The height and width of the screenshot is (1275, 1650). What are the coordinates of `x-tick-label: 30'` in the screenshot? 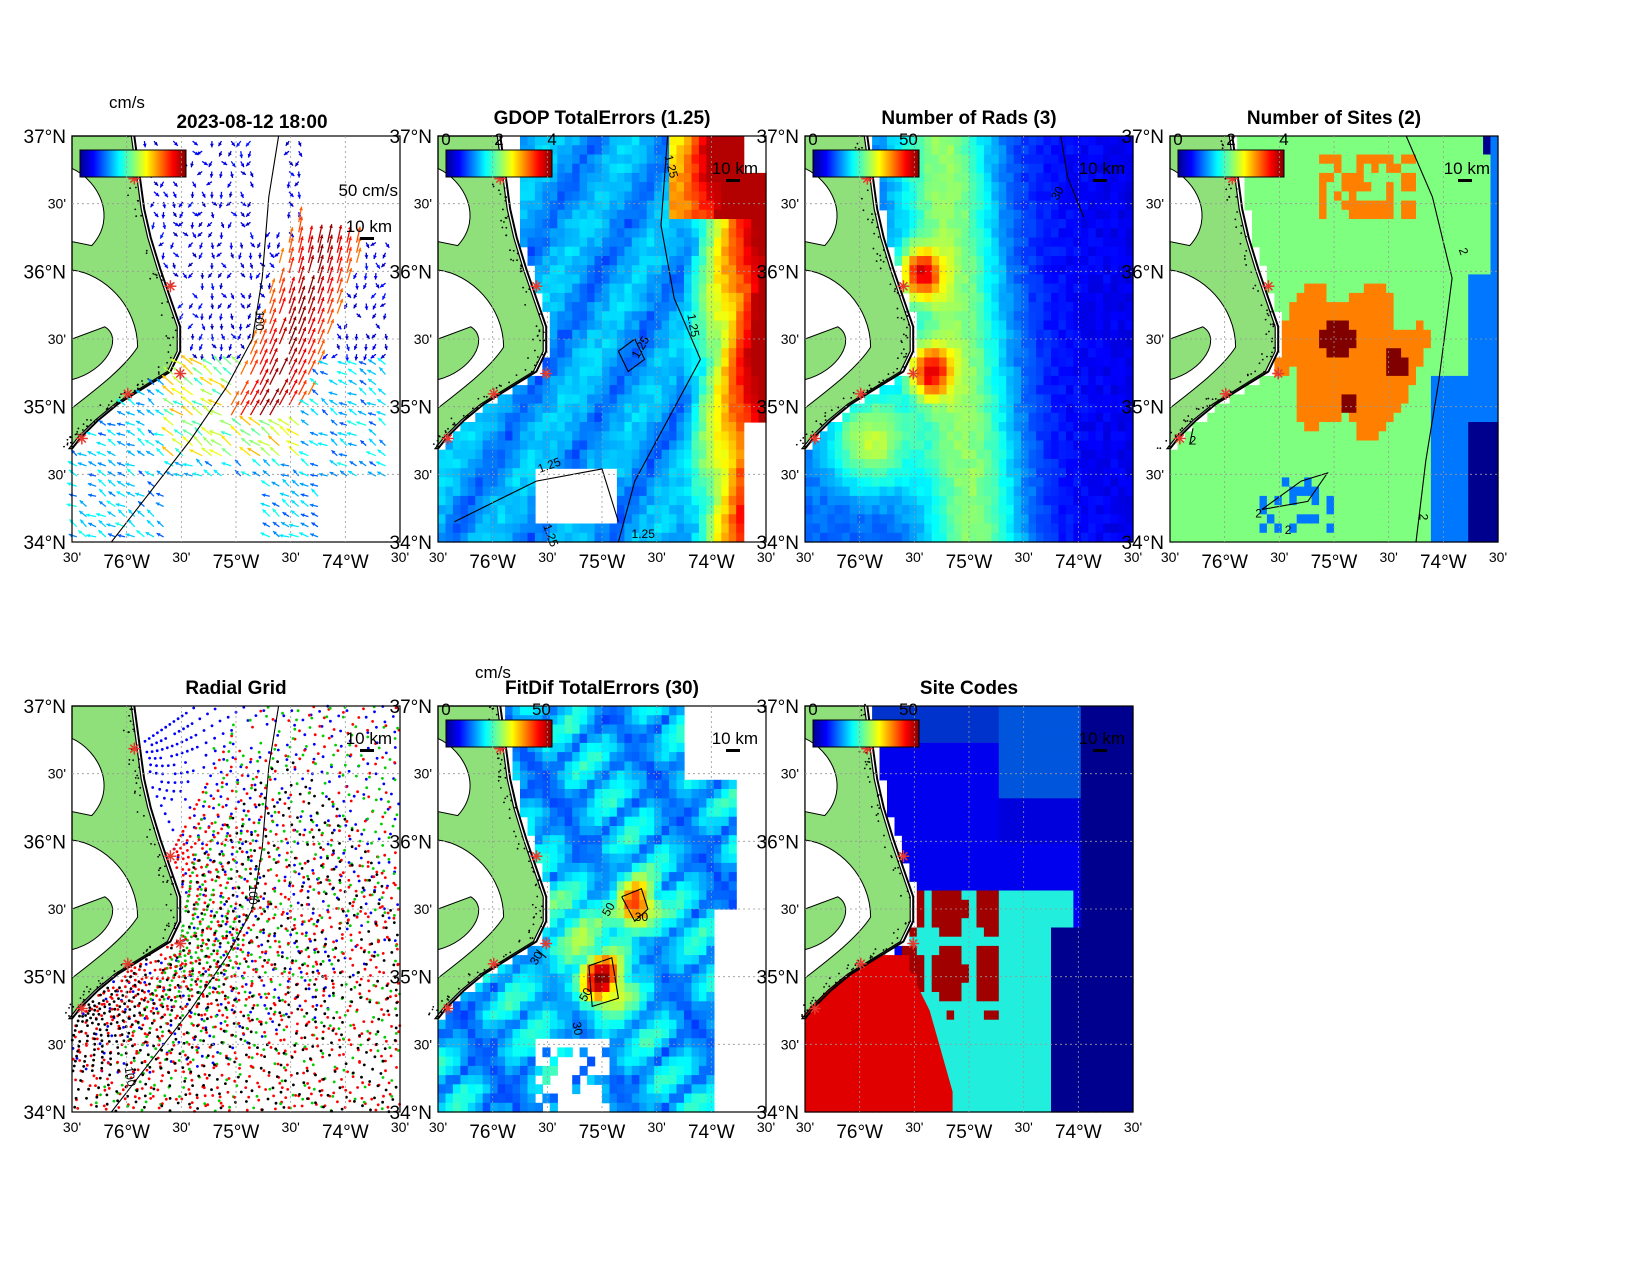 It's located at (914, 557).